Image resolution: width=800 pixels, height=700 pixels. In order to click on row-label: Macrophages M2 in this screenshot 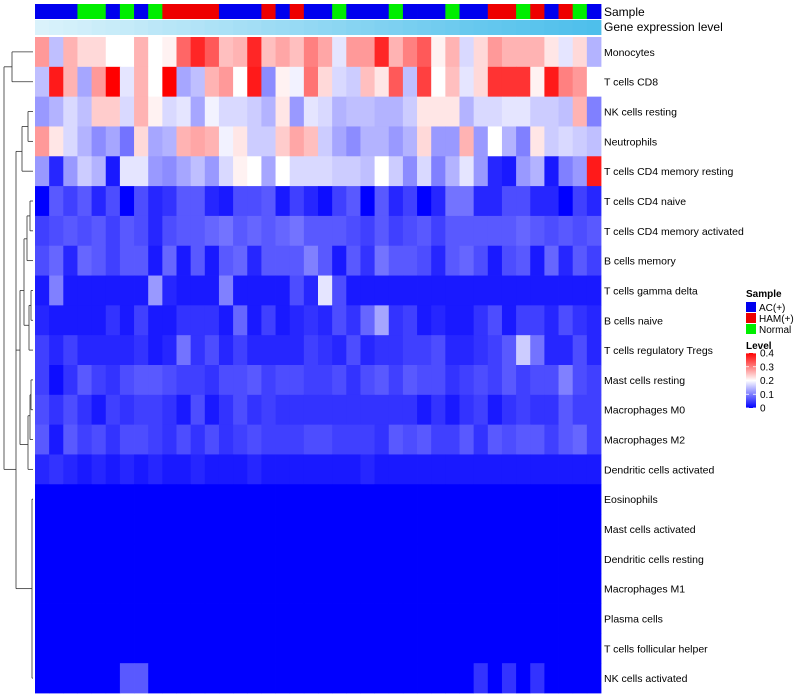, I will do `click(644, 441)`.